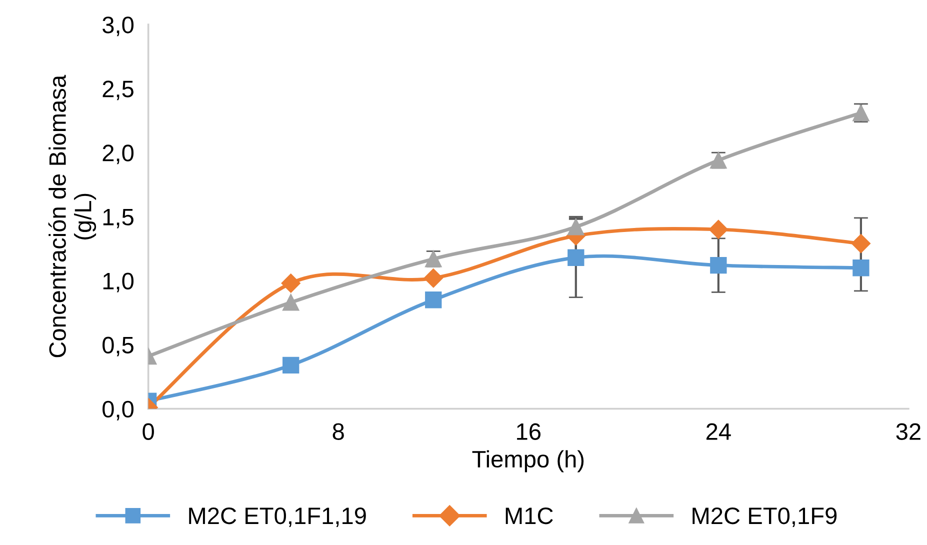 The height and width of the screenshot is (545, 927). I want to click on y-tick-label: 2,5, so click(118, 90).